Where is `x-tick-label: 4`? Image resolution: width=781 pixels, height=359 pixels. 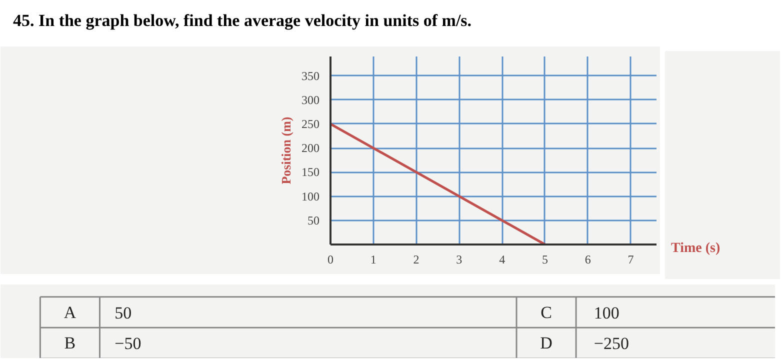
x-tick-label: 4 is located at coordinates (502, 259).